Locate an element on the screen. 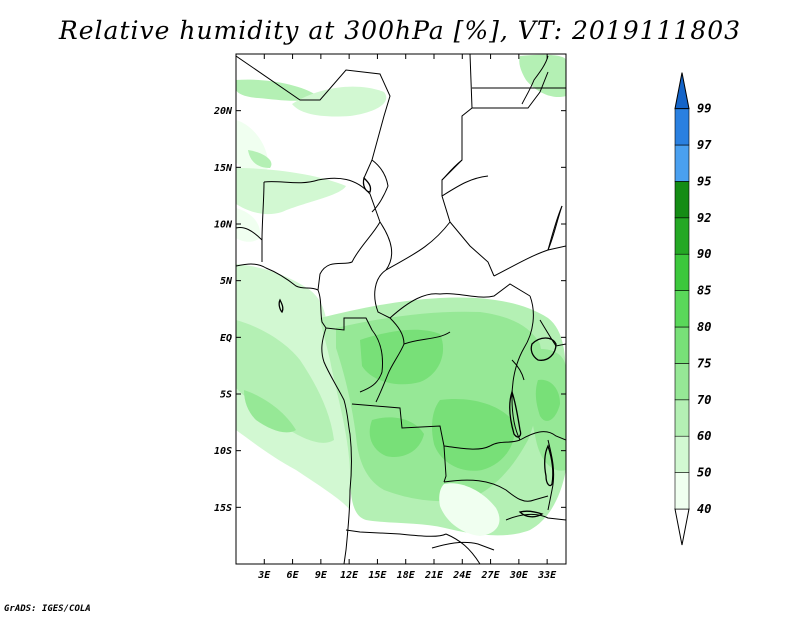 This screenshot has height=618, width=800. border-nigeria-cameroon is located at coordinates (349, 256).